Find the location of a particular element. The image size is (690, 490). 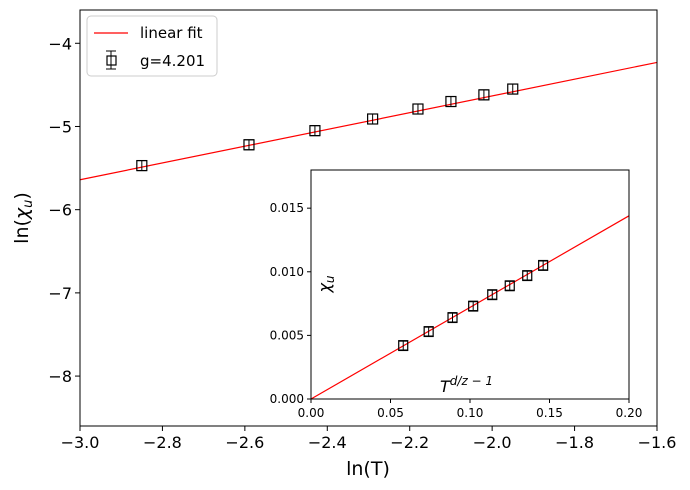

main-x-tick-label: −2.4 is located at coordinates (327, 442).